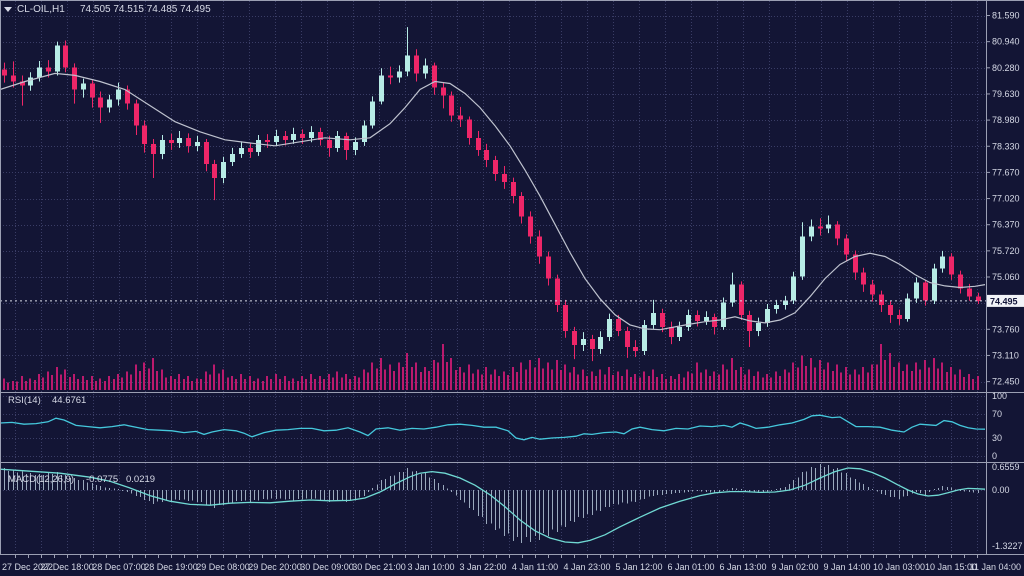 This screenshot has height=576, width=1024. I want to click on time-axis-label: 30 Dec 09:00, so click(327, 567).